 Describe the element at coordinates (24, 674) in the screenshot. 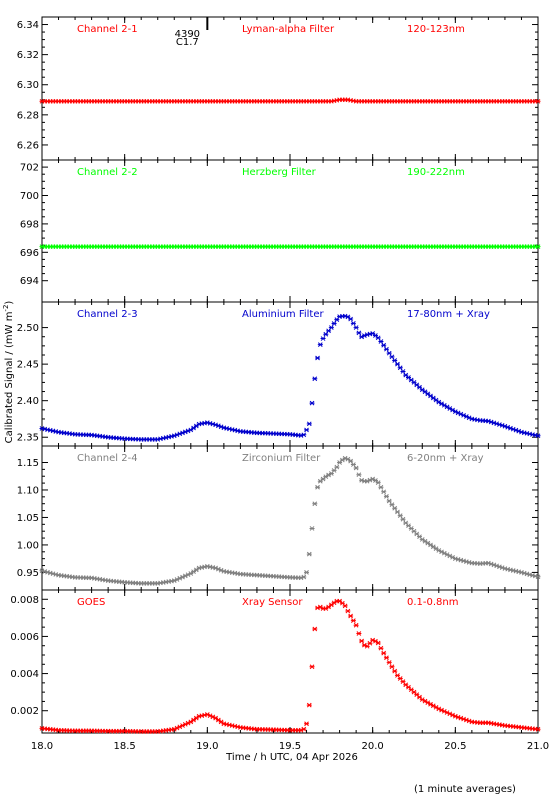

I see `y-tick-label: 0.004` at that location.